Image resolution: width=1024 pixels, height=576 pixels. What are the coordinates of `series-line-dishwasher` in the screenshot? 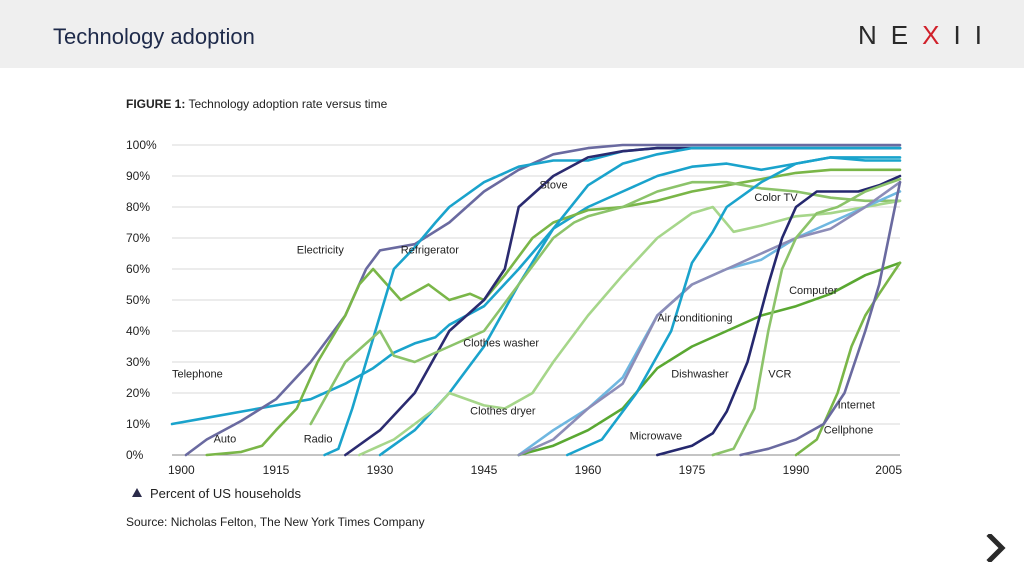 It's located at (709, 359).